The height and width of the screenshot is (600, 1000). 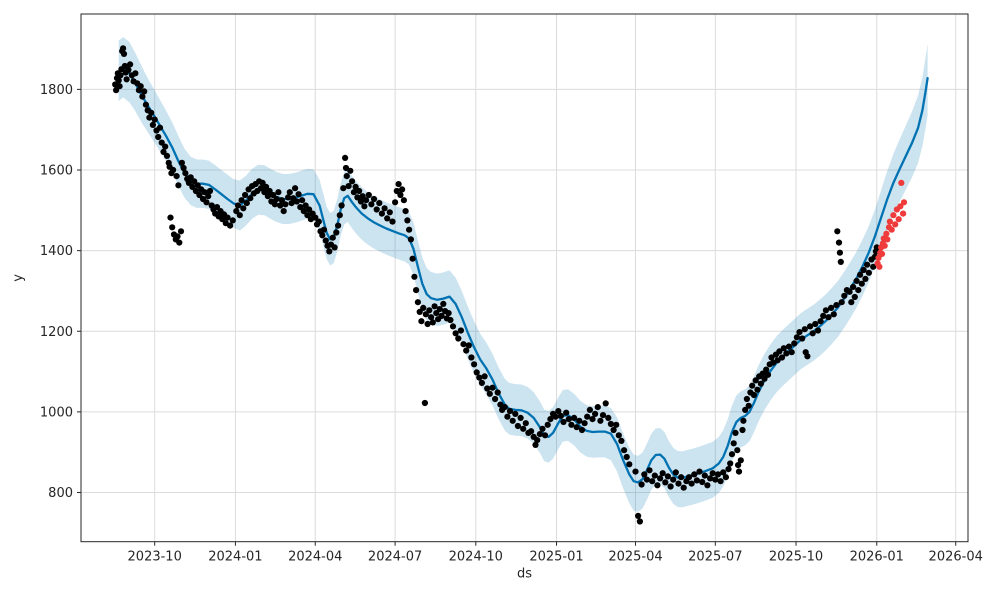 I want to click on x-tick-label: 2025-07, so click(x=715, y=557).